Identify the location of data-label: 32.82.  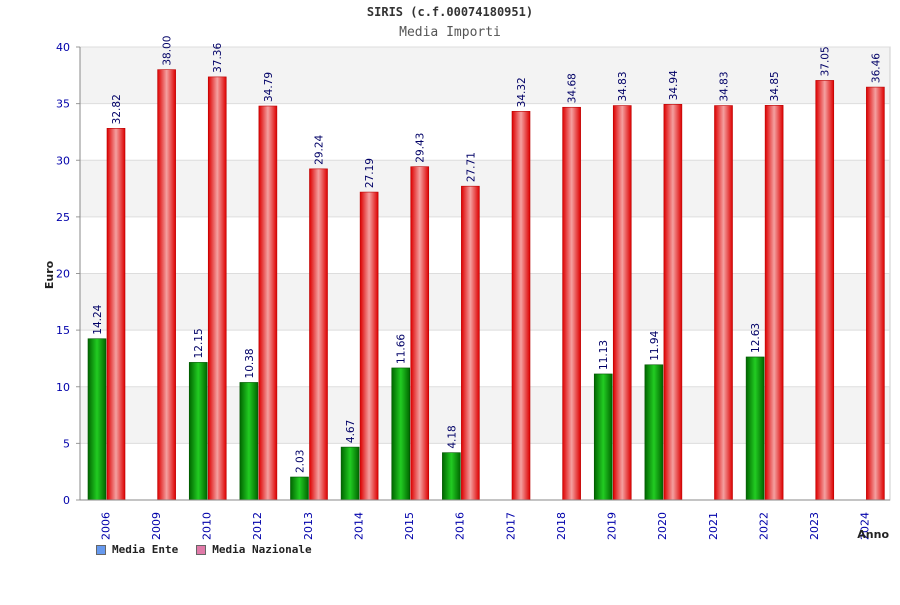
(117, 109).